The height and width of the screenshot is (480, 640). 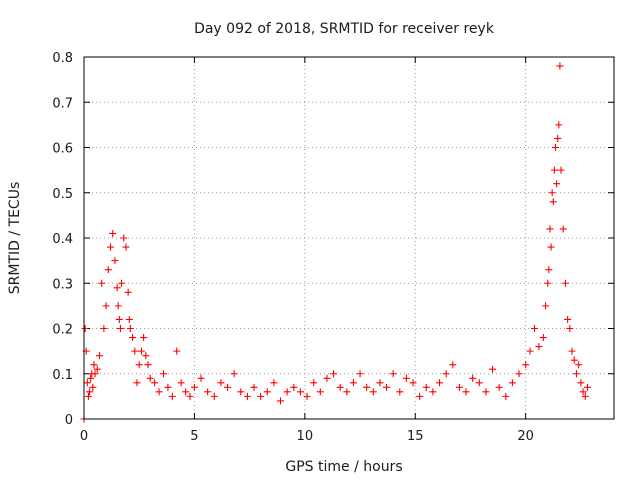 What do you see at coordinates (415, 436) in the screenshot?
I see `x-tick-label: 15` at bounding box center [415, 436].